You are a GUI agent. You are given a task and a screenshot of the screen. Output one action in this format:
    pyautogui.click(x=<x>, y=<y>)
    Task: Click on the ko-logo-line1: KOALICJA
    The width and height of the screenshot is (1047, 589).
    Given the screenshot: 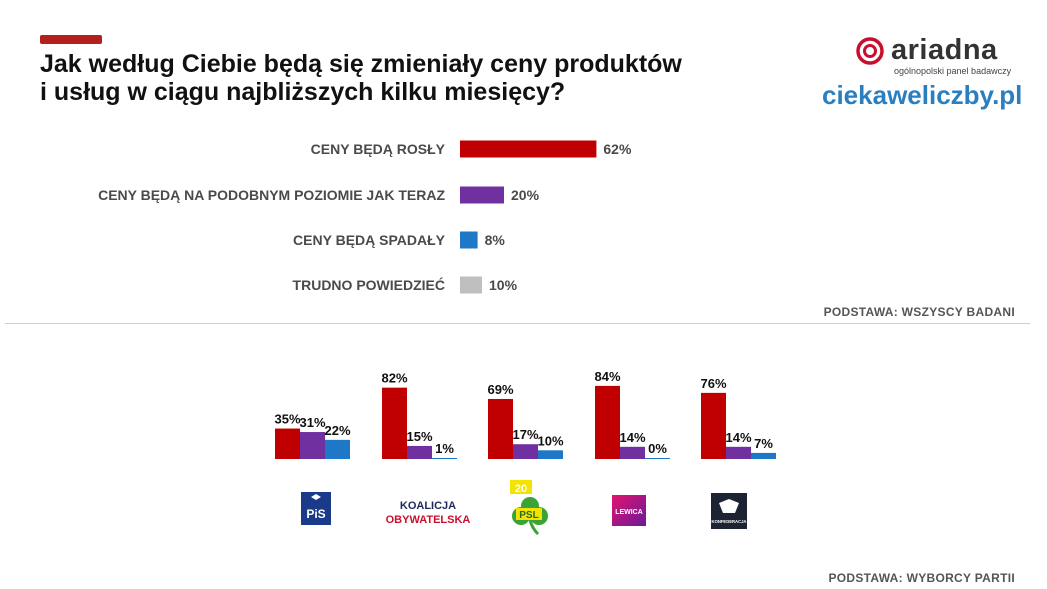 What is the action you would take?
    pyautogui.click(x=428, y=506)
    